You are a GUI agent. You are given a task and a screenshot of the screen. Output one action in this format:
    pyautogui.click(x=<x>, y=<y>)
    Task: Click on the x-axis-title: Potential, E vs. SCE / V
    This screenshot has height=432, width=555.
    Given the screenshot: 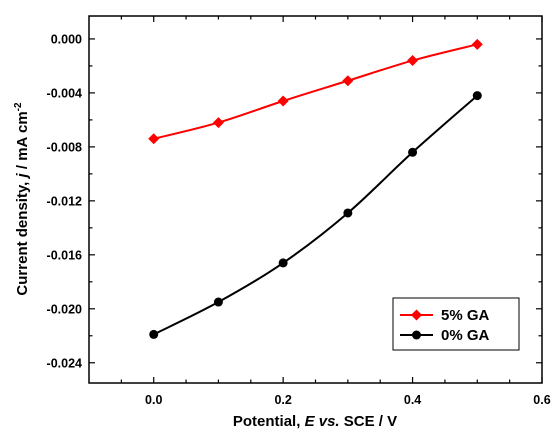 What is the action you would take?
    pyautogui.click(x=315, y=421)
    